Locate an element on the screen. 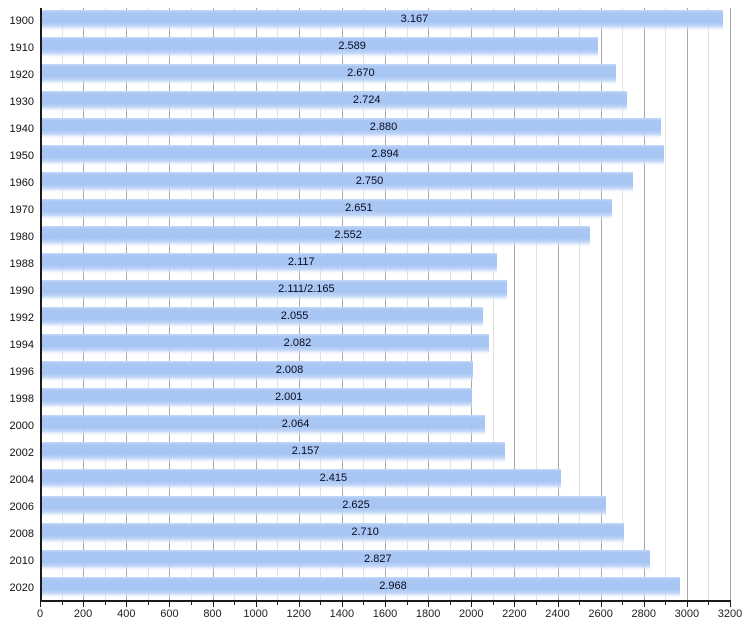 This screenshot has width=750, height=626. bar: 2.055 is located at coordinates (262, 317).